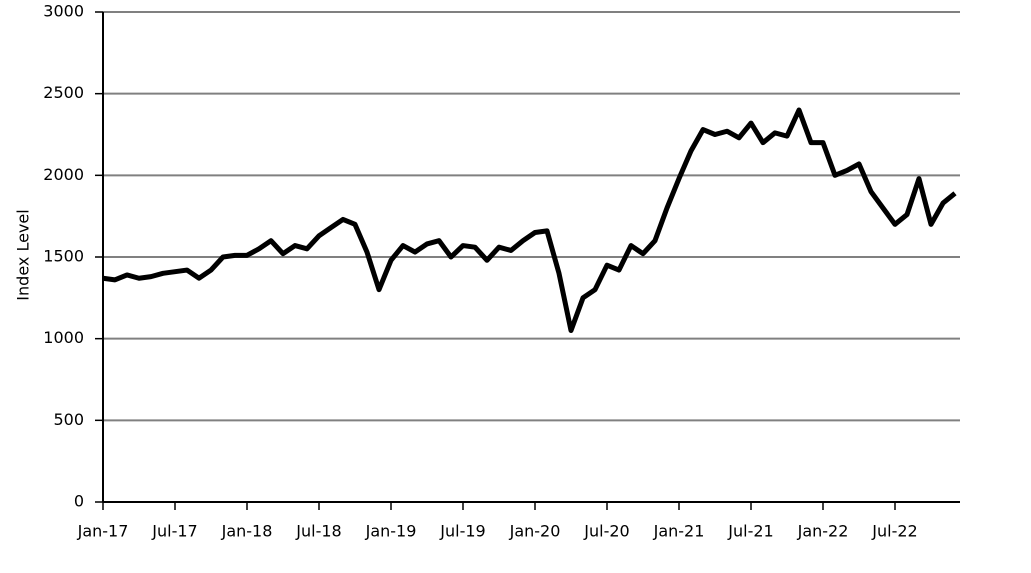 The image size is (1031, 573). I want to click on x-tick-label: Jul-18, so click(318, 531).